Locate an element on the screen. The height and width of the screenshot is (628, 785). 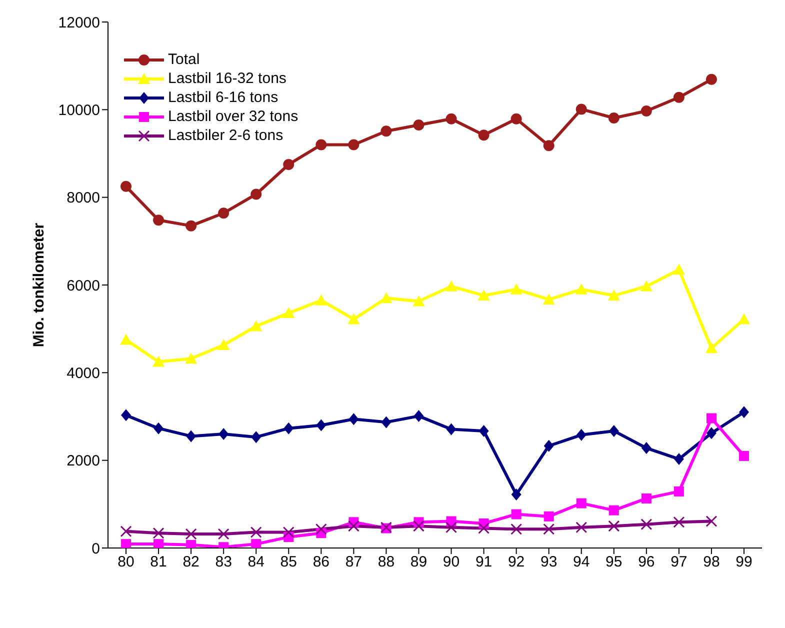
x-tick-label: 87 is located at coordinates (353, 562).